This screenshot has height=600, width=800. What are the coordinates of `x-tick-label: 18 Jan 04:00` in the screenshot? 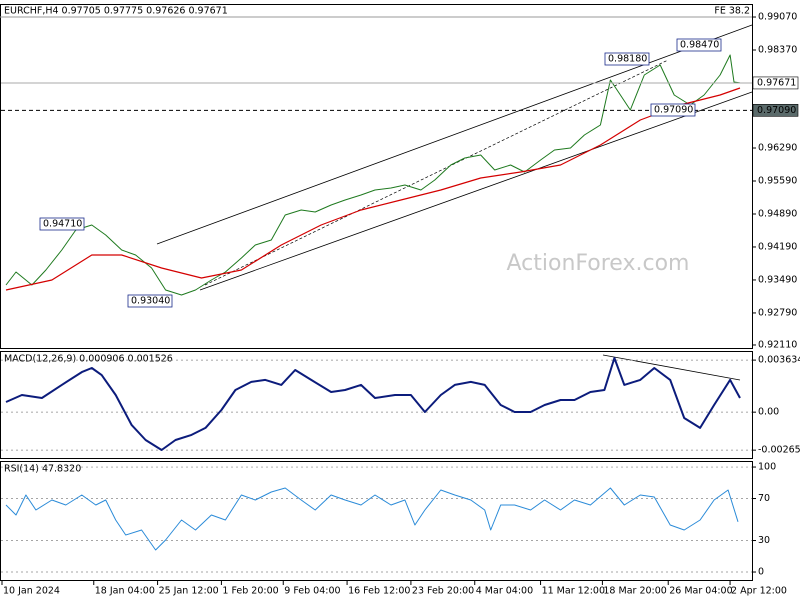 It's located at (125, 591).